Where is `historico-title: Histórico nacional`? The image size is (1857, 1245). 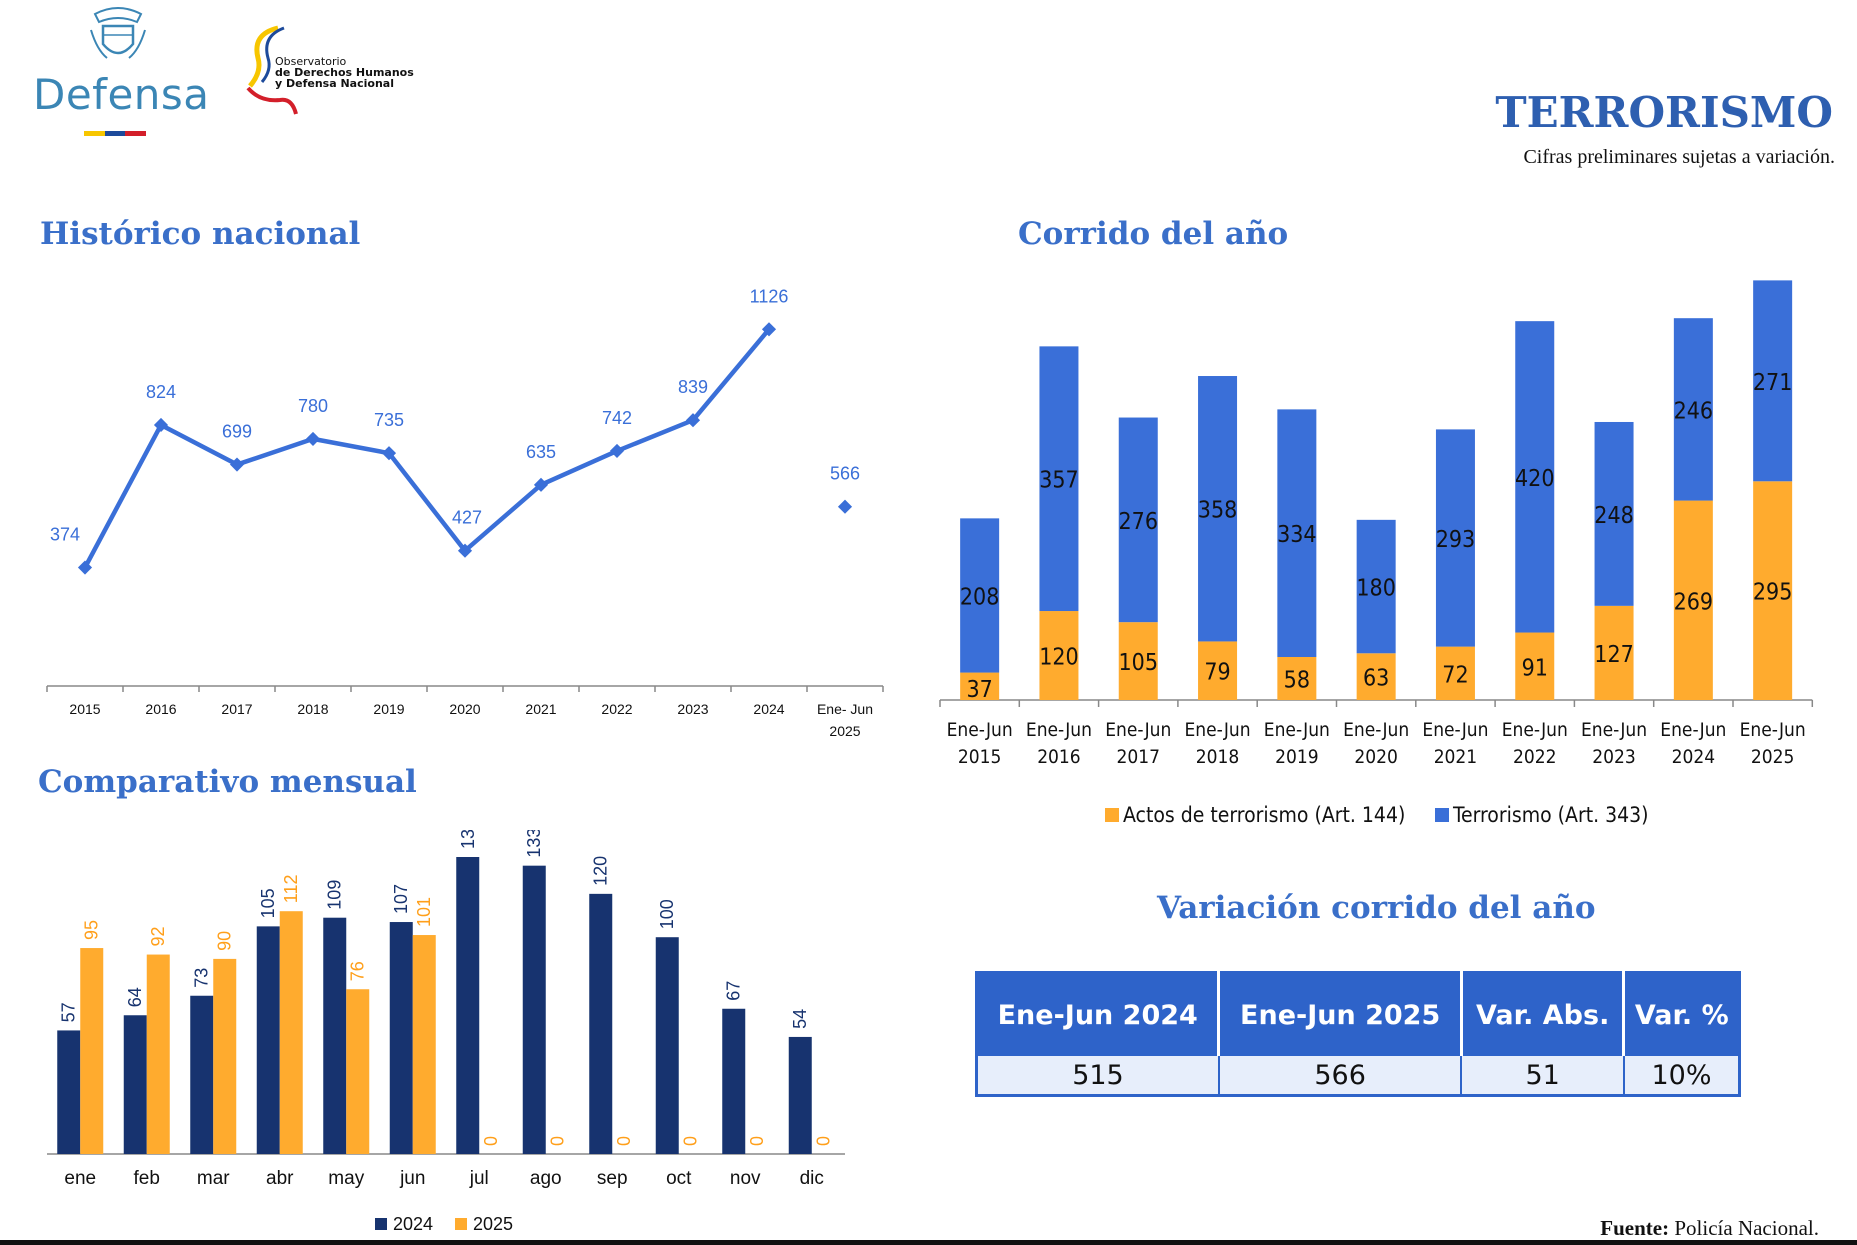
historico-title: Histórico nacional is located at coordinates (200, 234).